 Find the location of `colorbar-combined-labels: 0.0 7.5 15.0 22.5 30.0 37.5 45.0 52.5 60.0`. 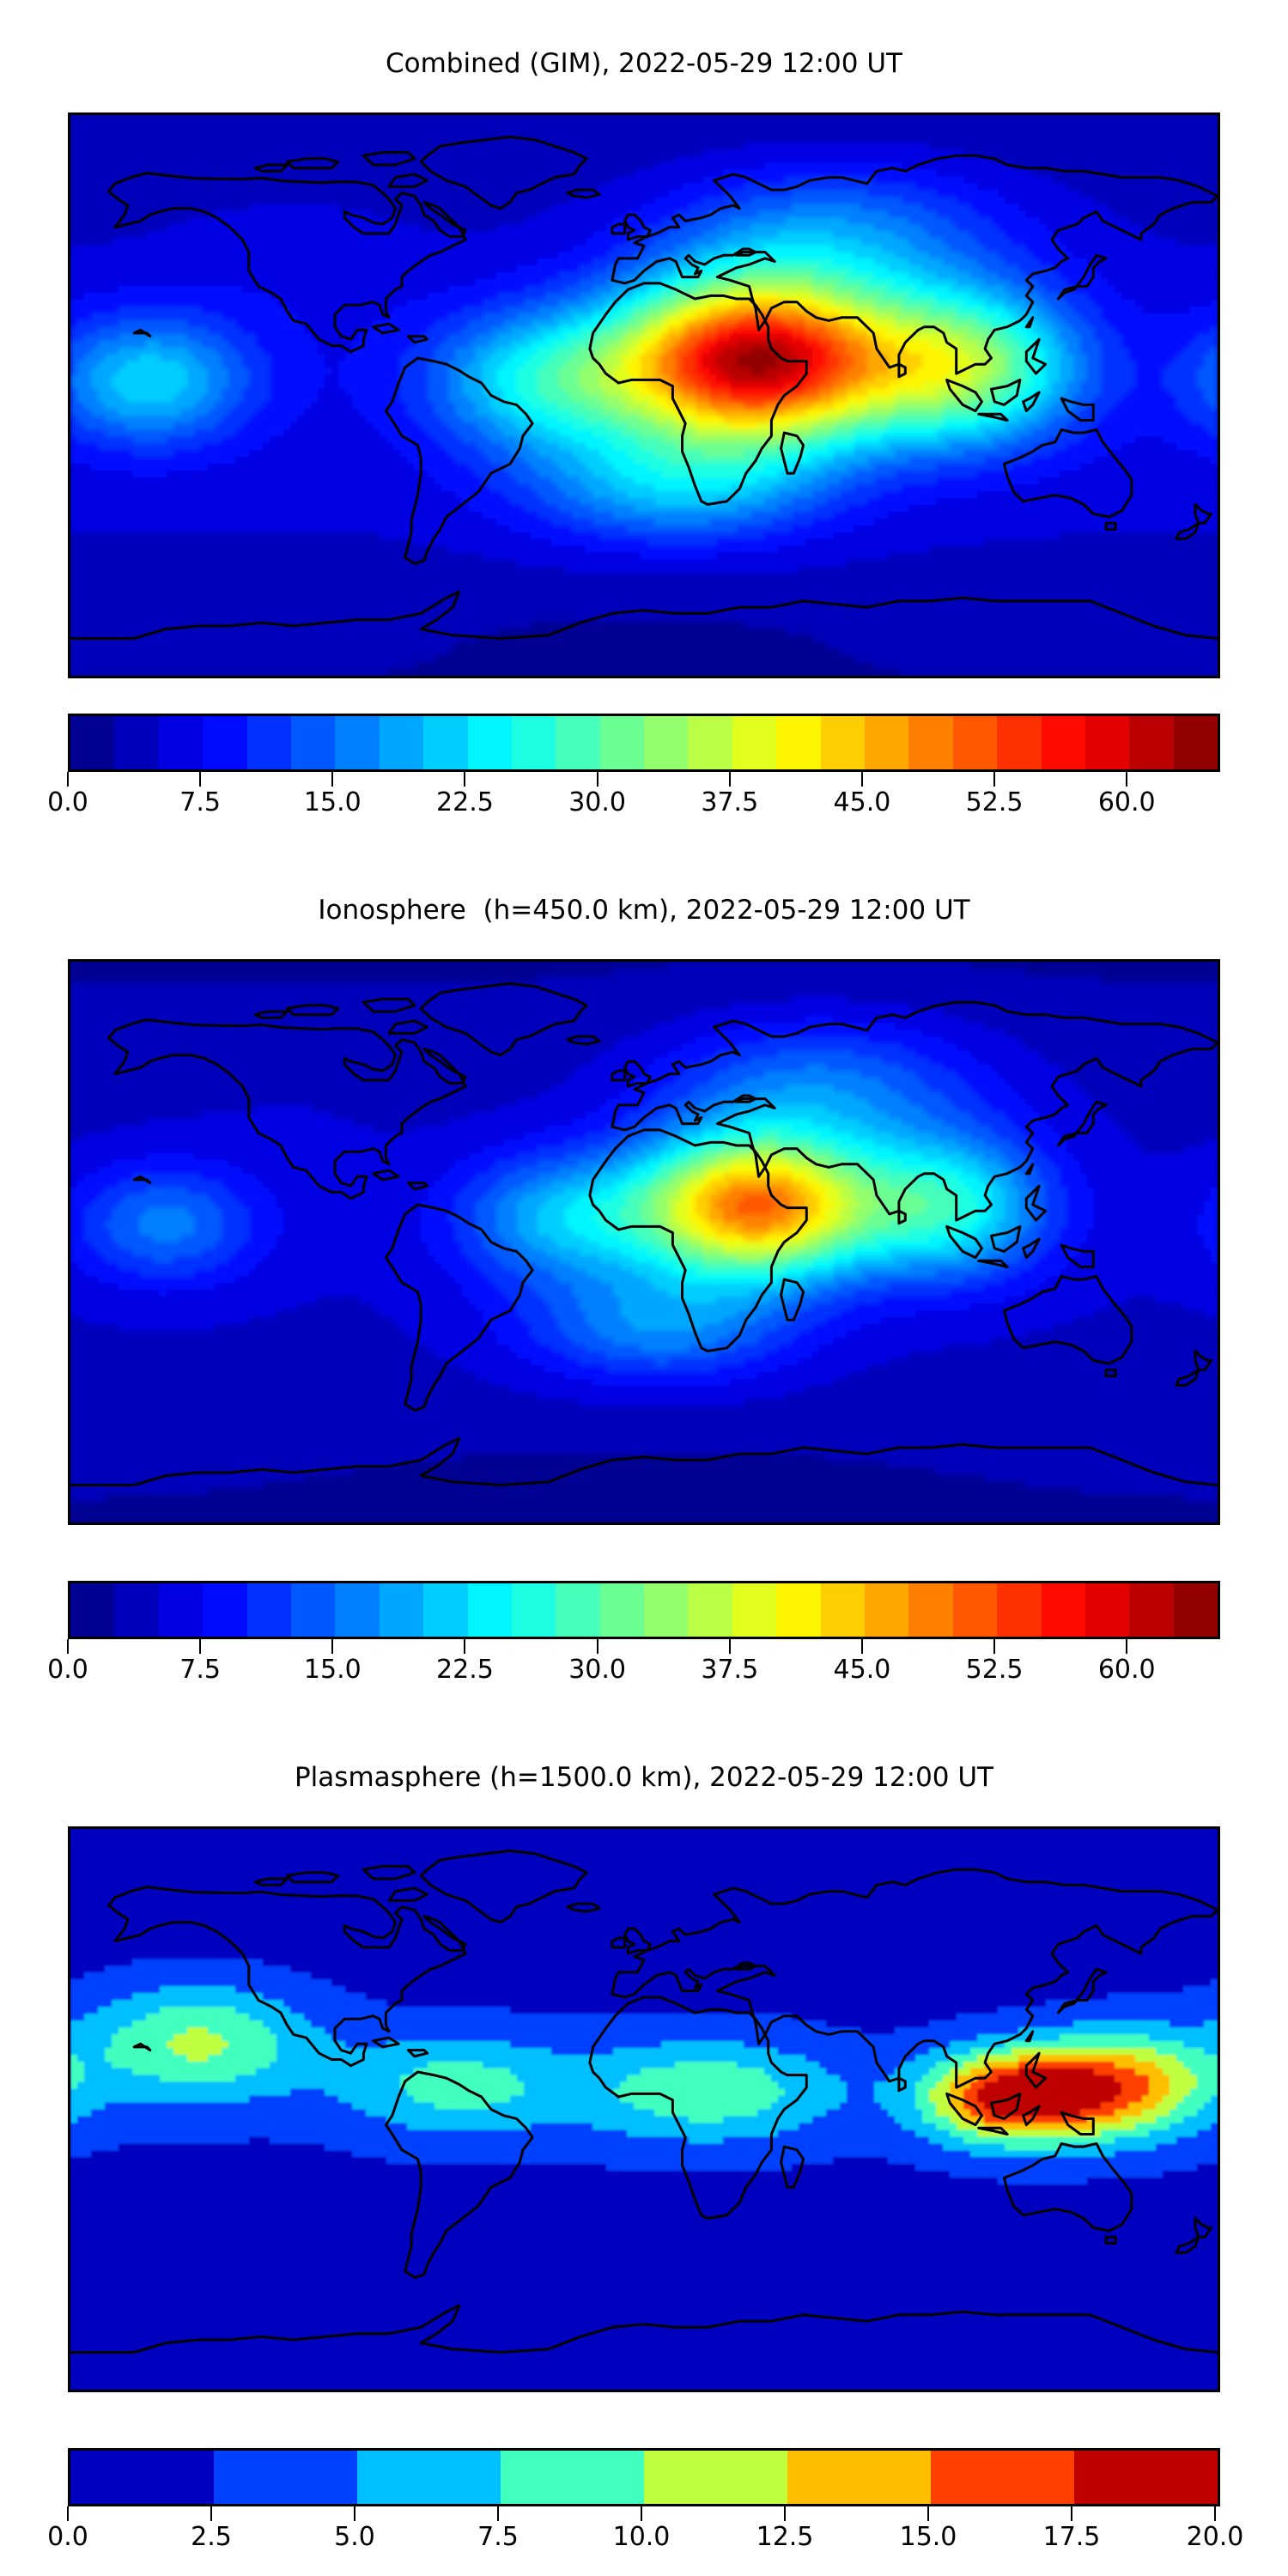

colorbar-combined-labels: 0.0 7.5 15.0 22.5 30.0 37.5 45.0 52.5 60.0 is located at coordinates (632, 804).